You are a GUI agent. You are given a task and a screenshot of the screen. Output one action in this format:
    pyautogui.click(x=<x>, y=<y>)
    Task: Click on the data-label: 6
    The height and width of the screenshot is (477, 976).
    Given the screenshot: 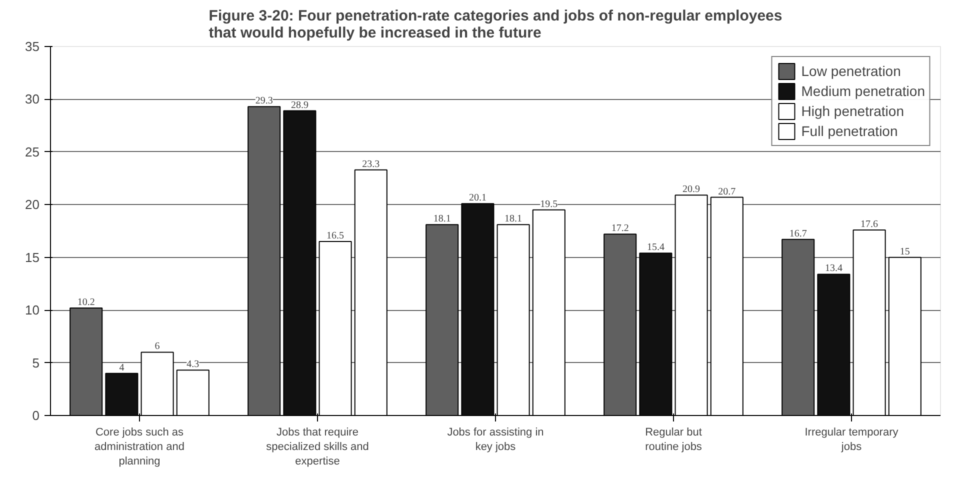 What is the action you would take?
    pyautogui.click(x=157, y=346)
    